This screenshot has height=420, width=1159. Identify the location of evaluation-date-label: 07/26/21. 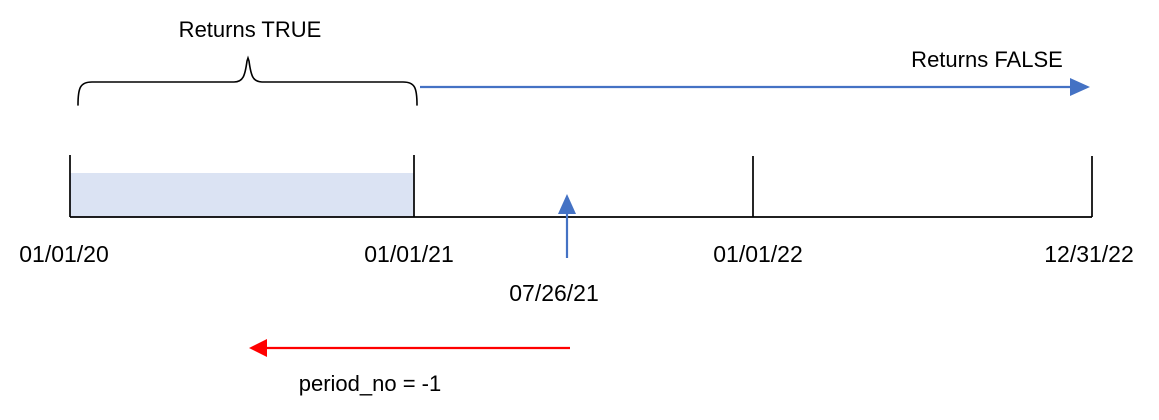
(554, 293).